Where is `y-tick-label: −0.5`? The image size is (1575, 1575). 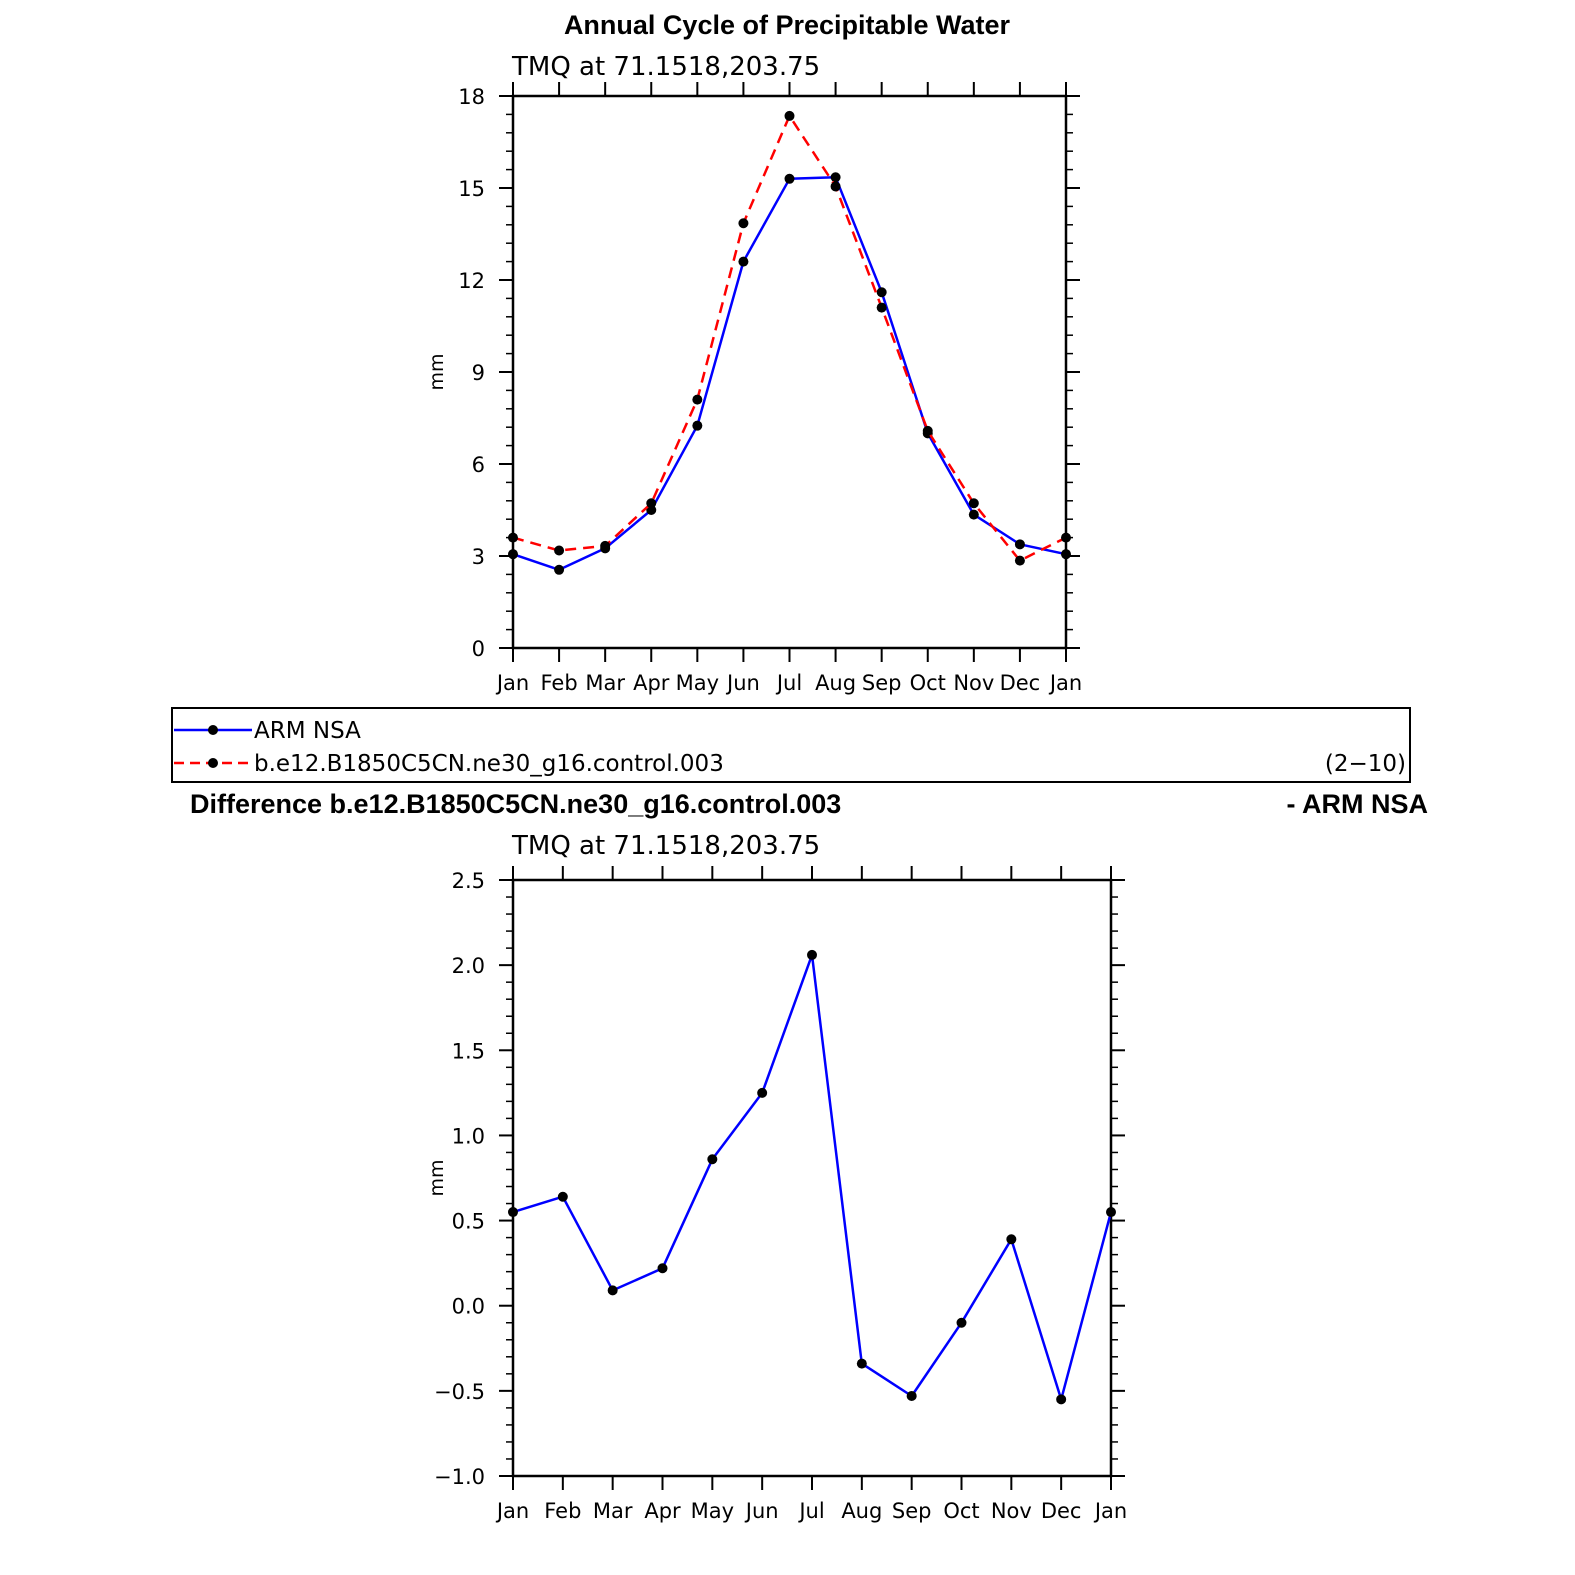 y-tick-label: −0.5 is located at coordinates (459, 1392).